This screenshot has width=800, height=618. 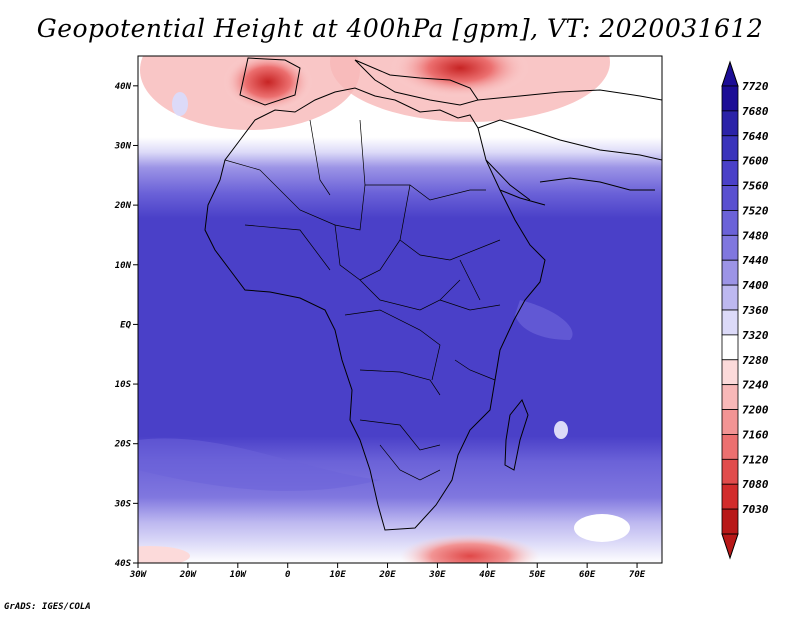 What do you see at coordinates (123, 445) in the screenshot?
I see `lat-tick-label: 20S` at bounding box center [123, 445].